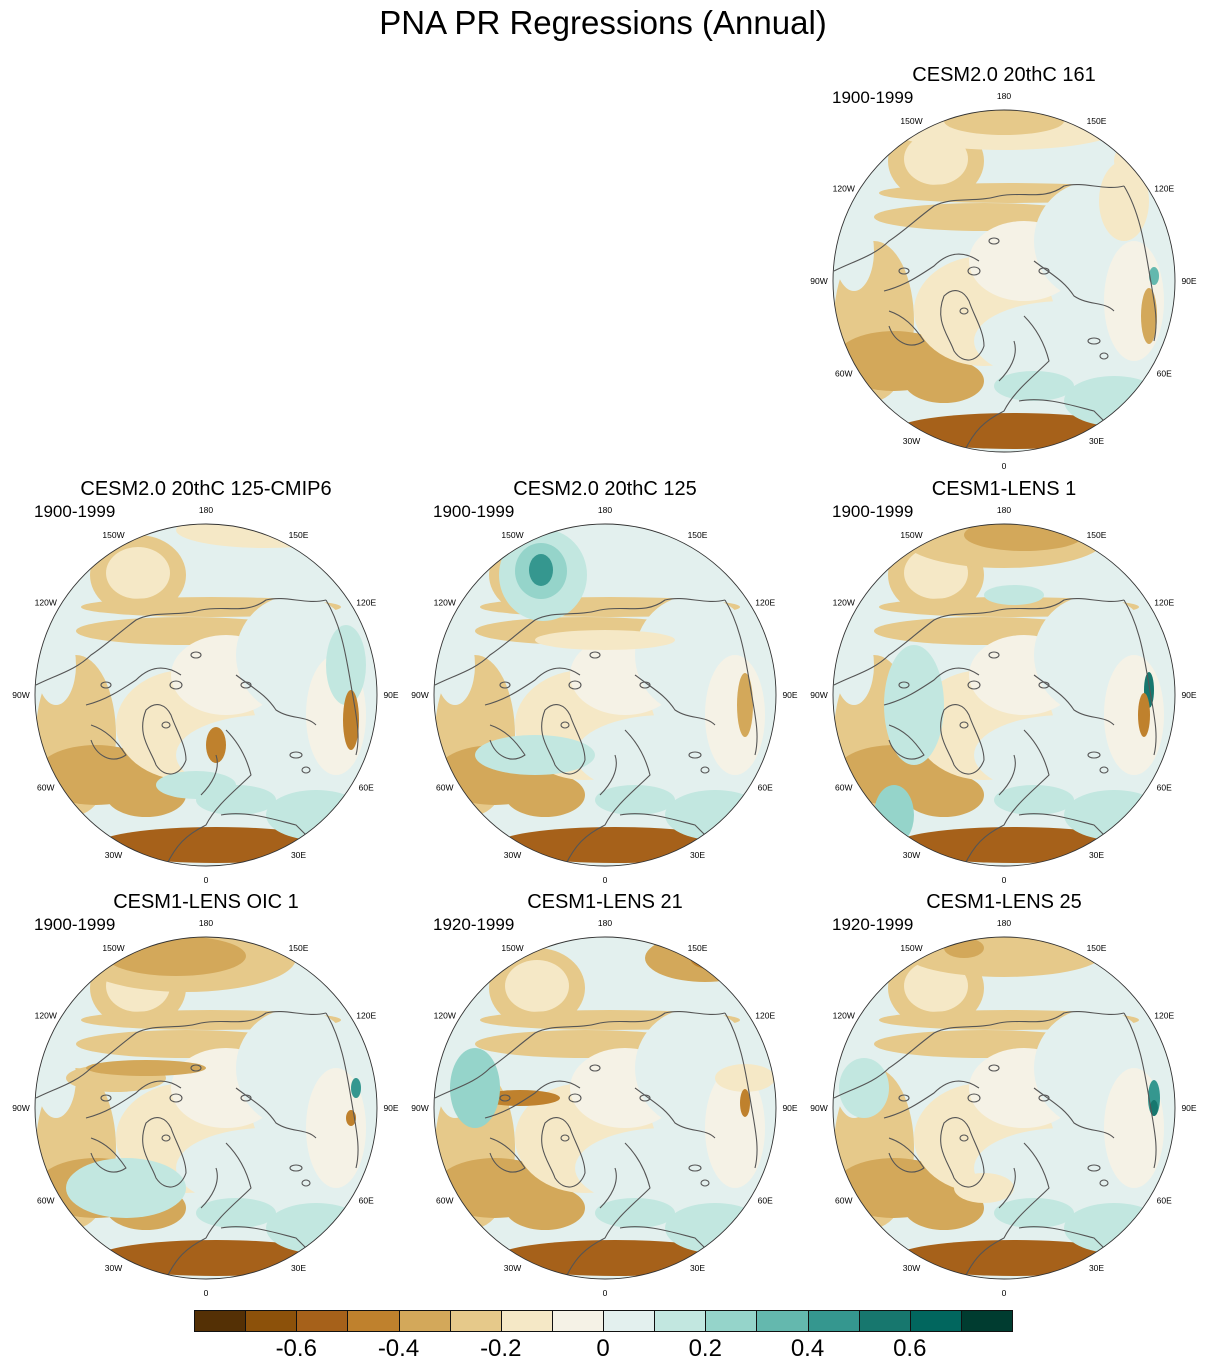 The height and width of the screenshot is (1366, 1206). I want to click on map-border, so click(206, 1108).